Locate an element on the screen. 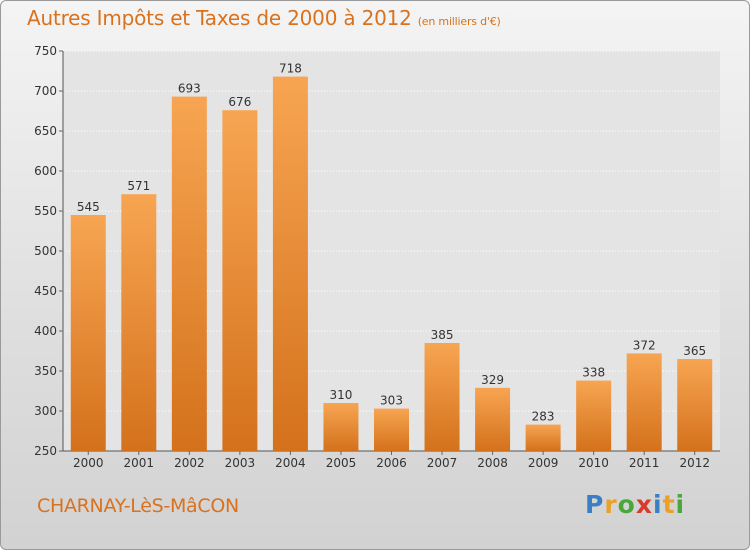  title-text: Autres Impôts et Taxes de 2000 à 2012 is located at coordinates (219, 18).